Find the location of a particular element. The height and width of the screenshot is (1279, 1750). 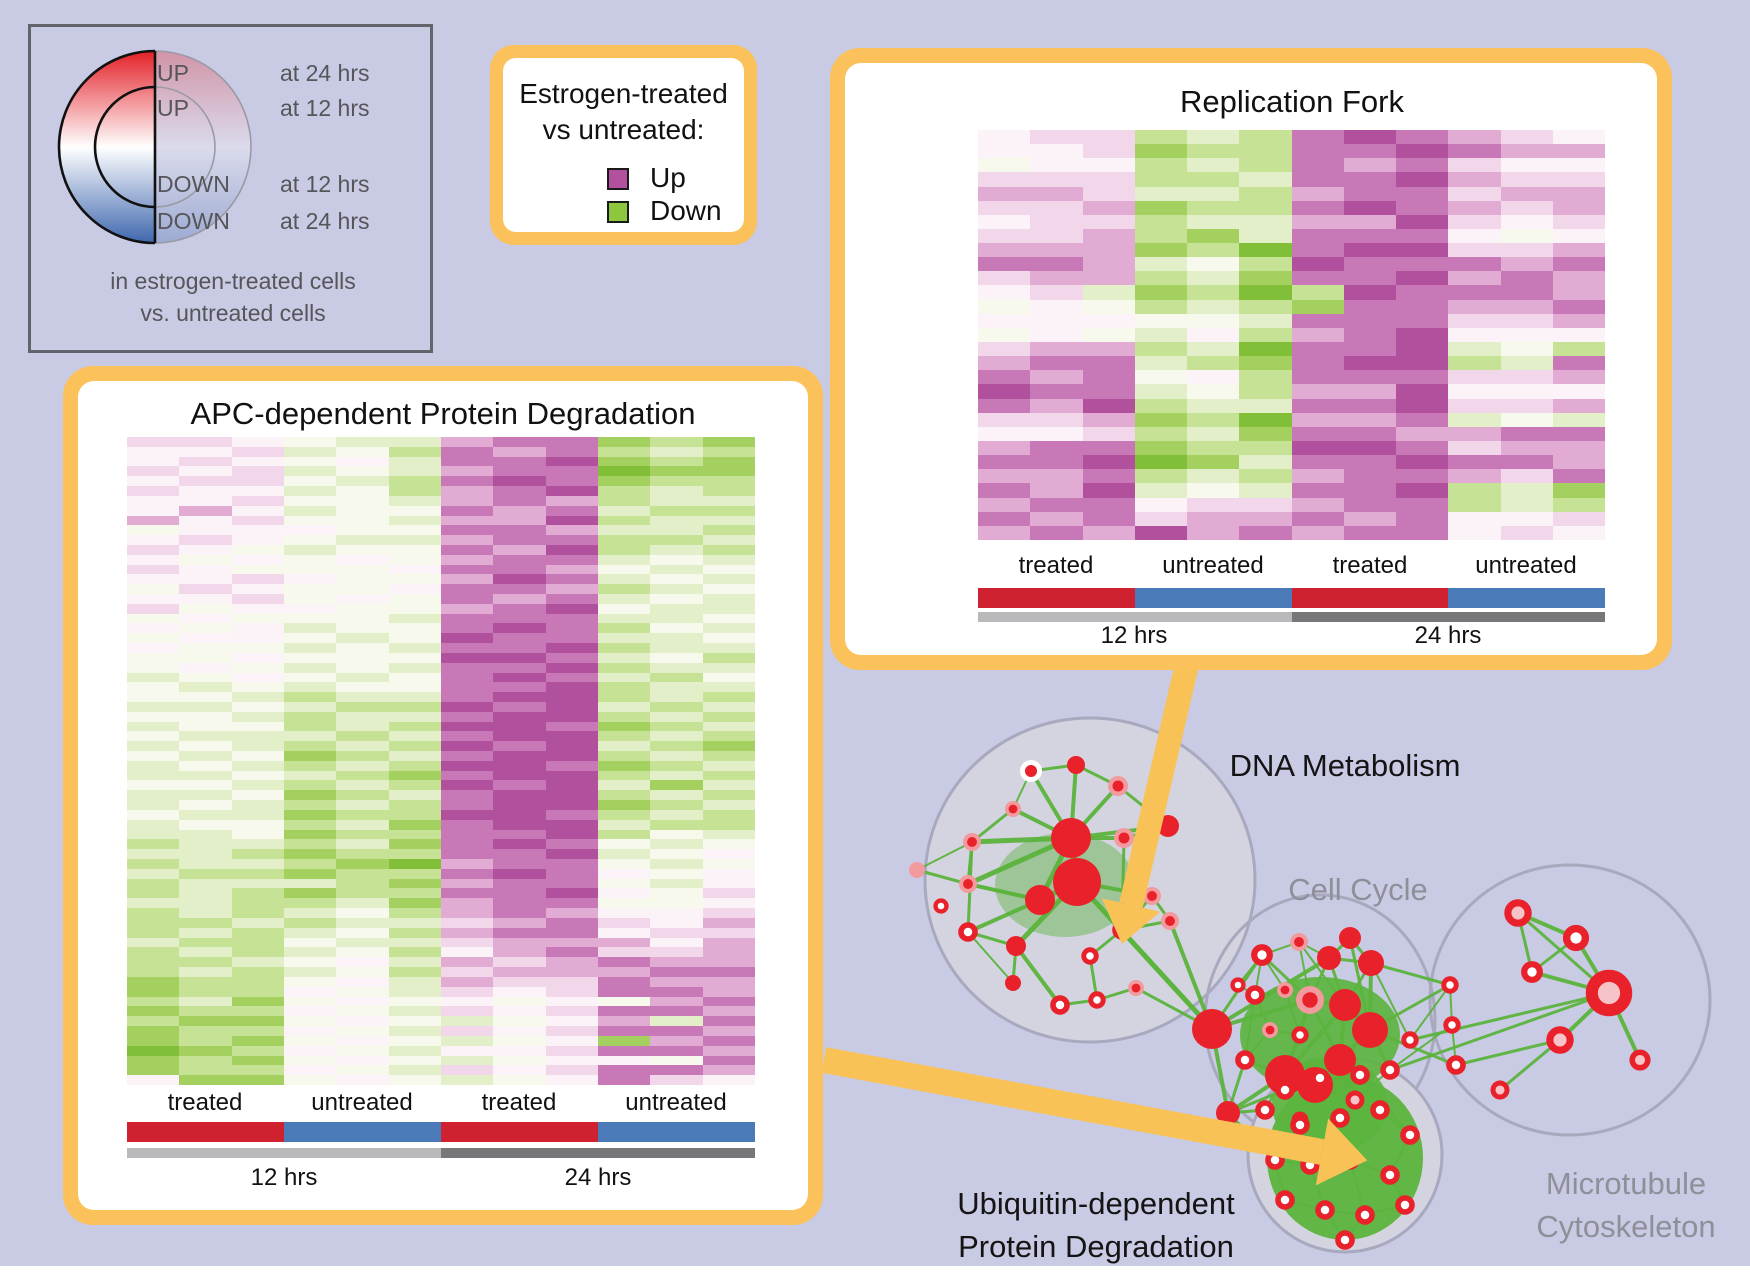

apc-treatment-bar is located at coordinates (441, 1132).